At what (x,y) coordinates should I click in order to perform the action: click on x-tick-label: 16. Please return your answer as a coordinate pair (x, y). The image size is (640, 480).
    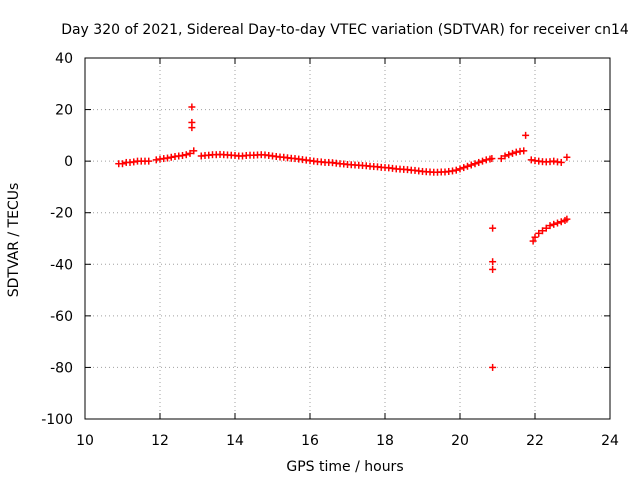
    Looking at the image, I should click on (310, 441).